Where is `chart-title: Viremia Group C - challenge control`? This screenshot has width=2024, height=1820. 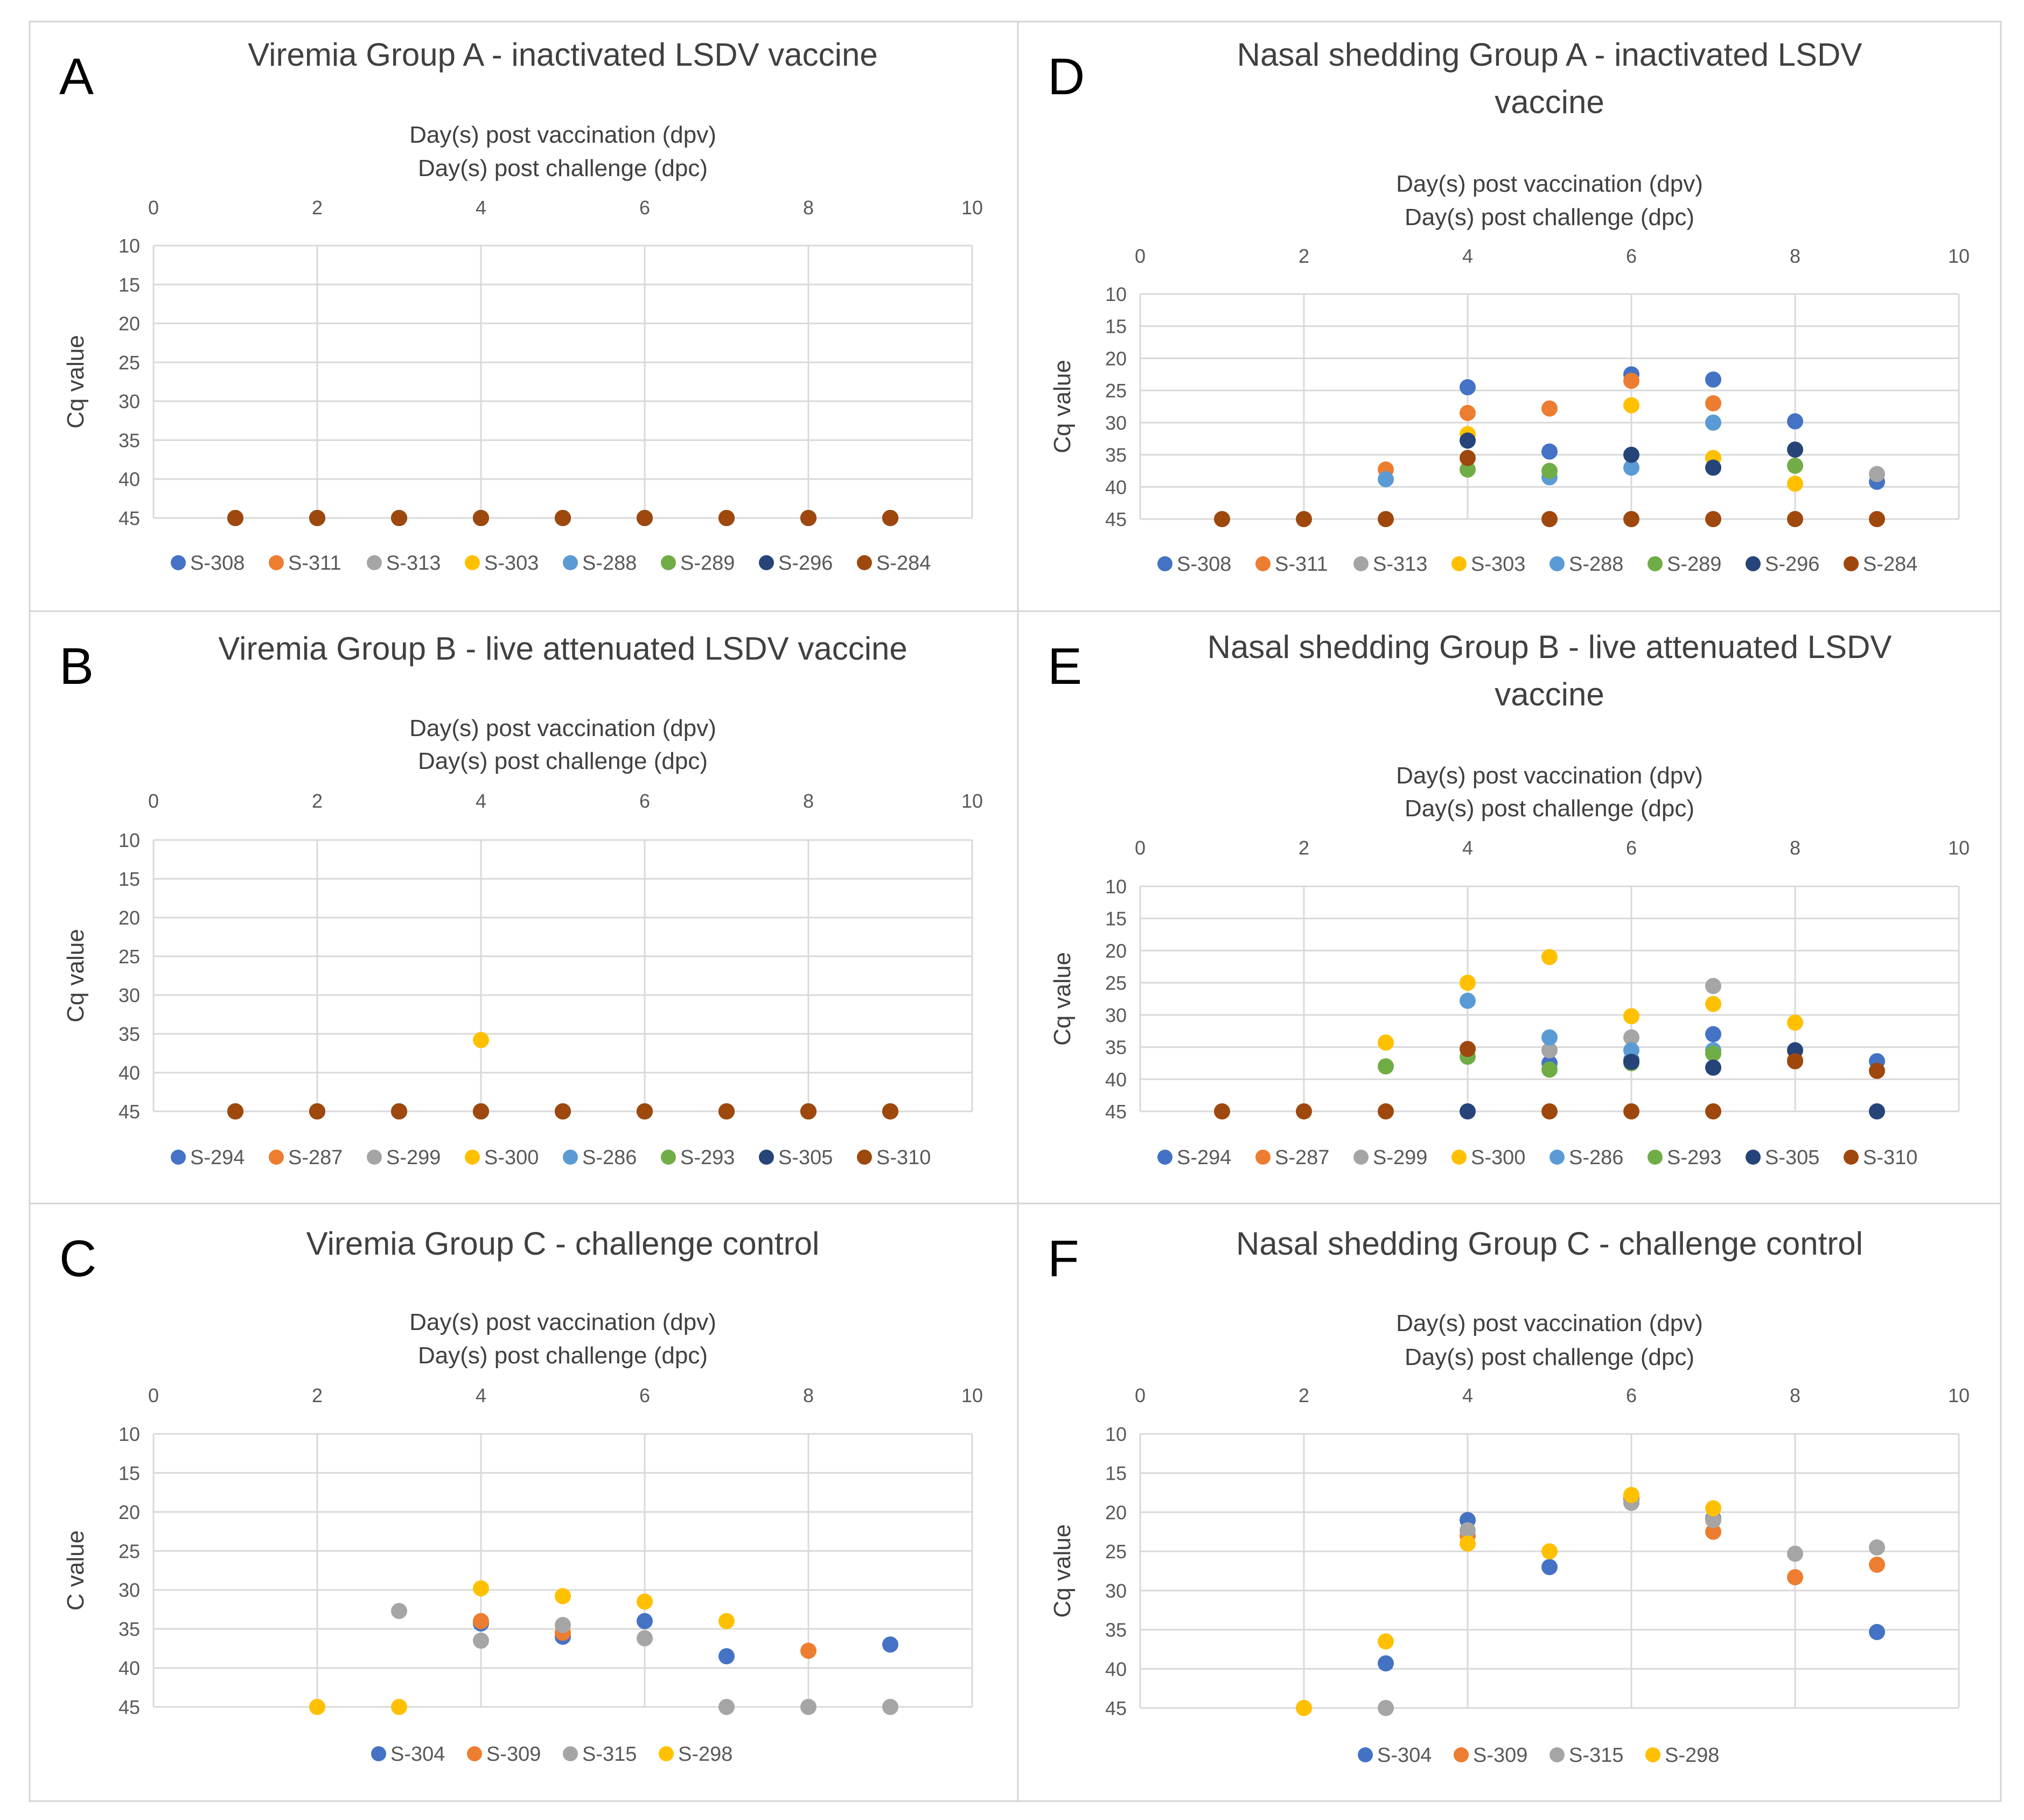 chart-title: Viremia Group C - challenge control is located at coordinates (563, 1244).